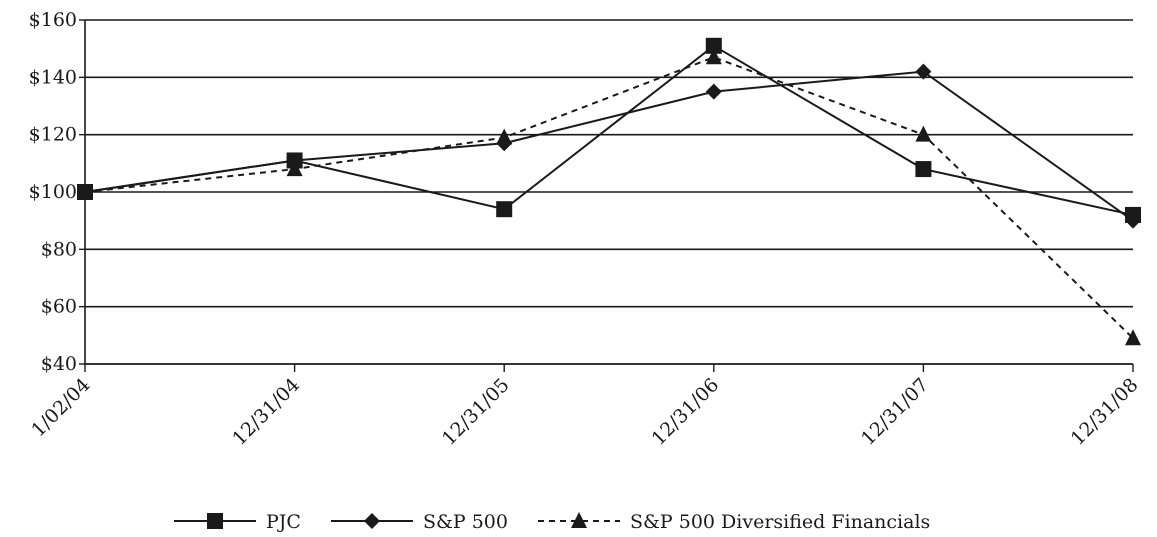  What do you see at coordinates (419, 522) in the screenshot?
I see `legend-item-s-p-500: S&P 500` at bounding box center [419, 522].